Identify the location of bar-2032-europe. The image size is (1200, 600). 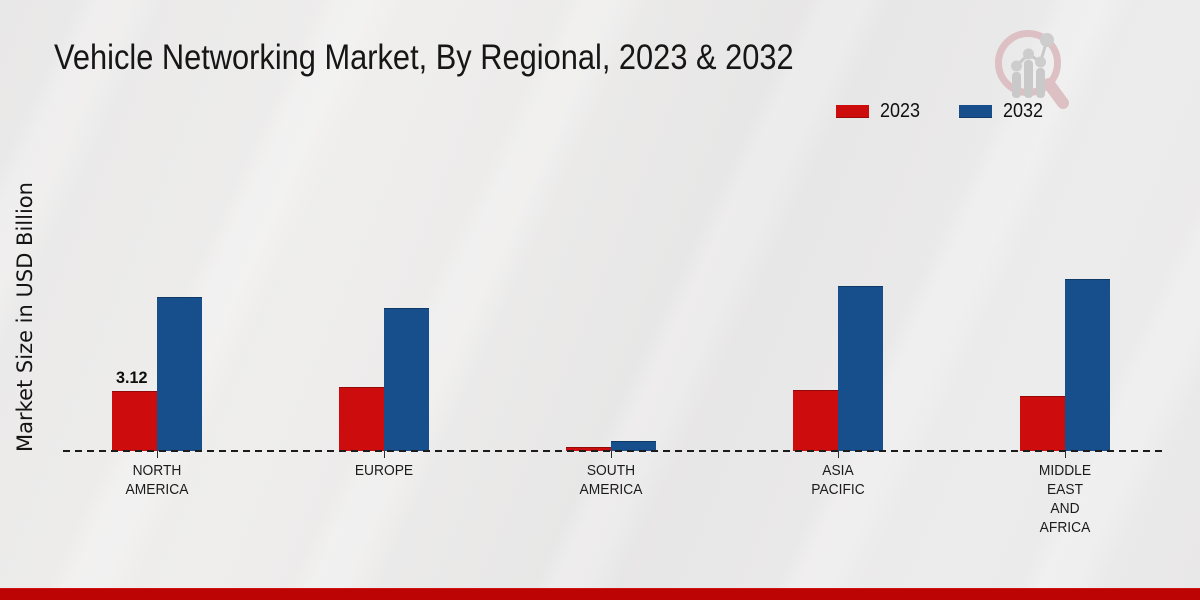
(406, 379).